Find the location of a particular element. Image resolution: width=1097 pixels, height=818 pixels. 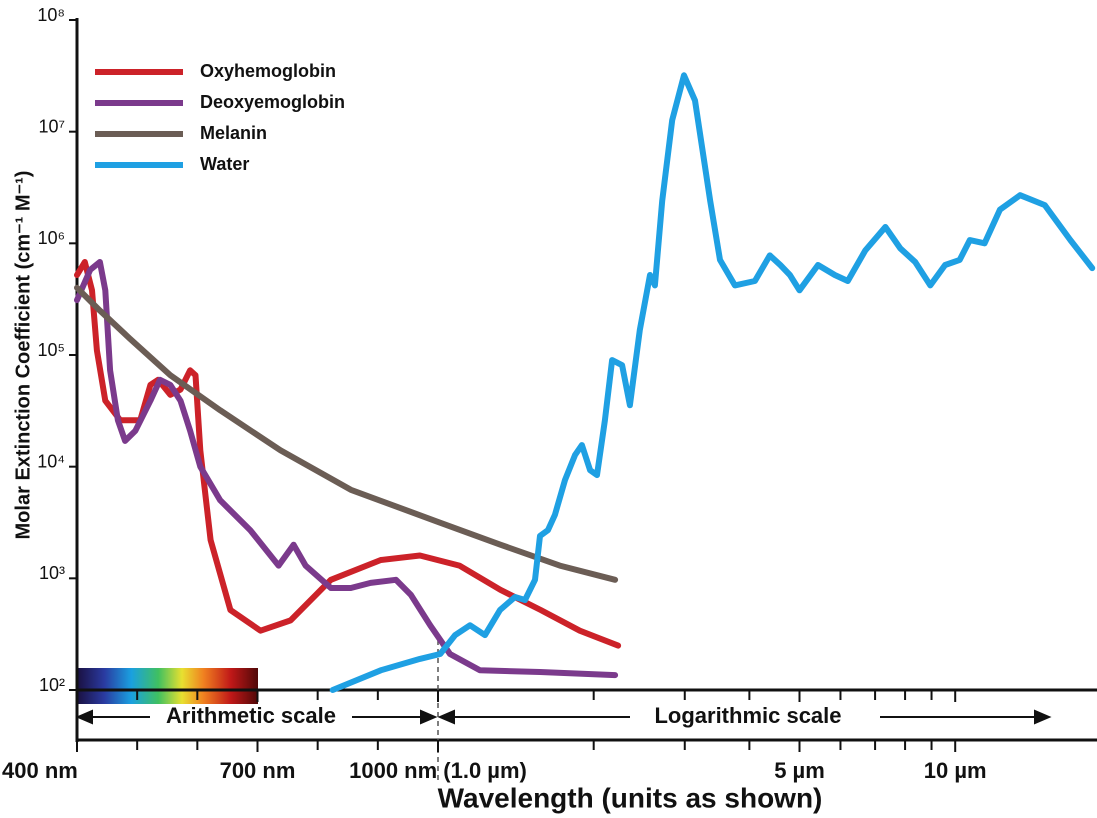

annotation: Arithmetic scale is located at coordinates (251, 715).